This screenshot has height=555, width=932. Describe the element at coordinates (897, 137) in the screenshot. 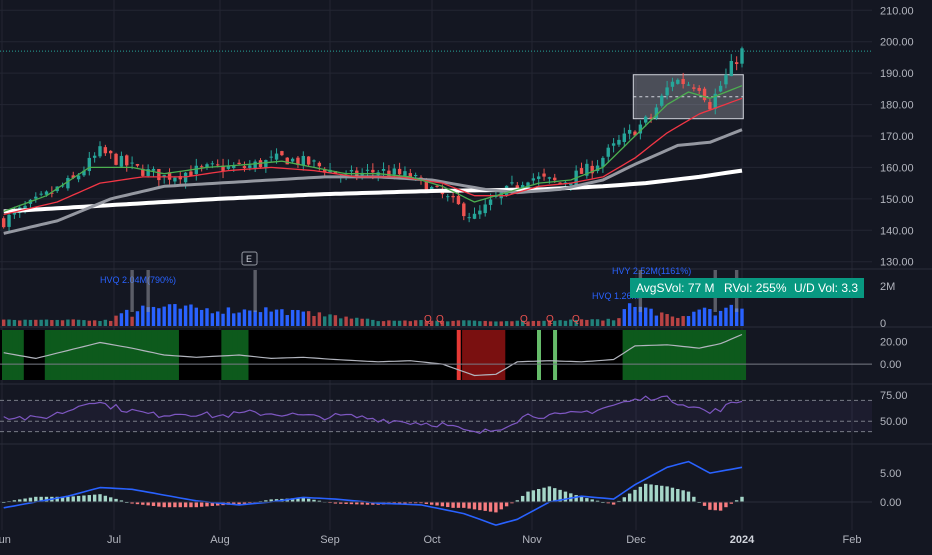

I see `price-tick-label: 170.00` at that location.